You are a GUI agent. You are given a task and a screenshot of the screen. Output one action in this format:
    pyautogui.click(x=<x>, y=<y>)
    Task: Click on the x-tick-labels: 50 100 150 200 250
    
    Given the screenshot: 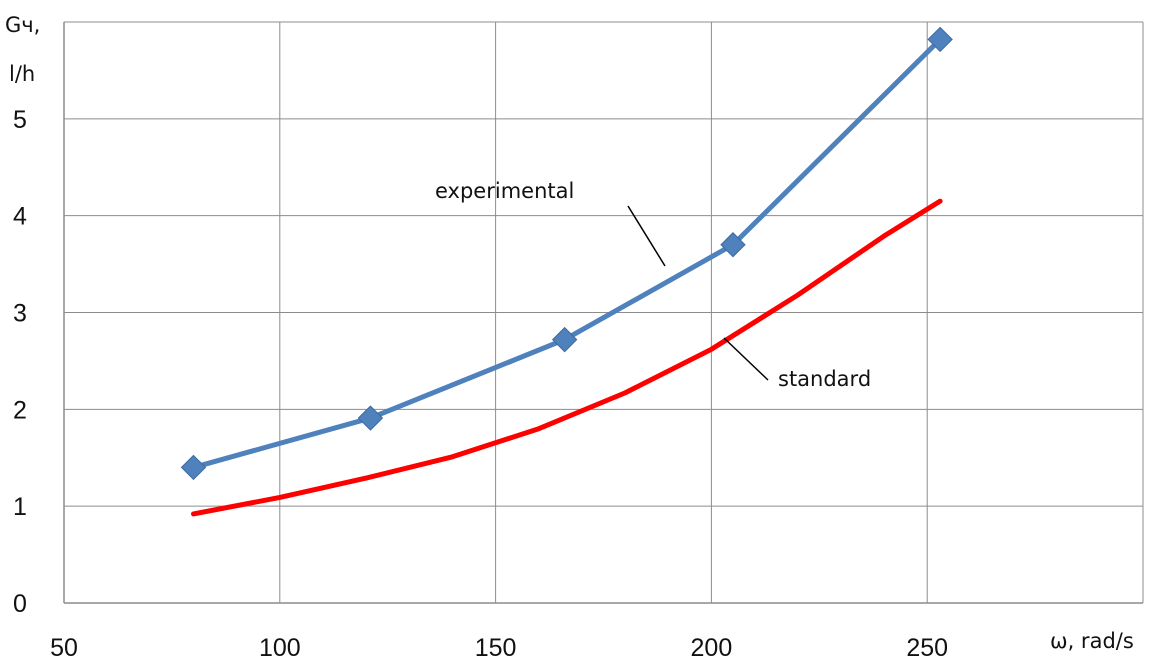 What is the action you would take?
    pyautogui.click(x=499, y=647)
    